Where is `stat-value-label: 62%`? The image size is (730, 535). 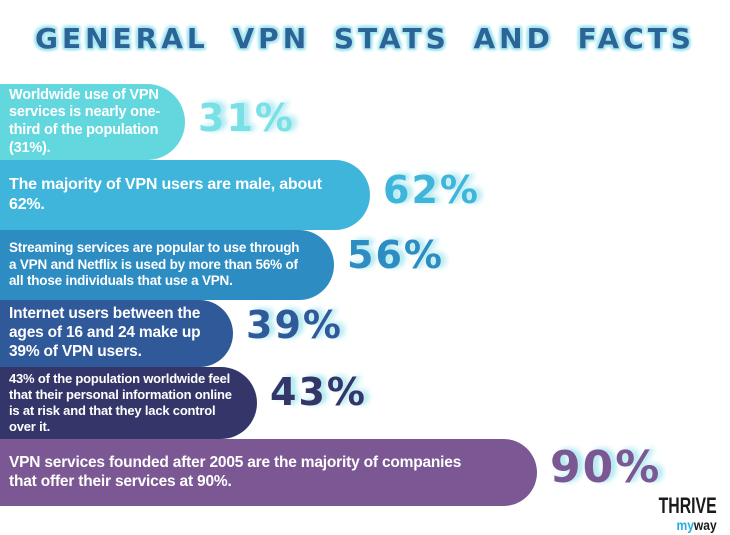
stat-value-label: 62% is located at coordinates (431, 190).